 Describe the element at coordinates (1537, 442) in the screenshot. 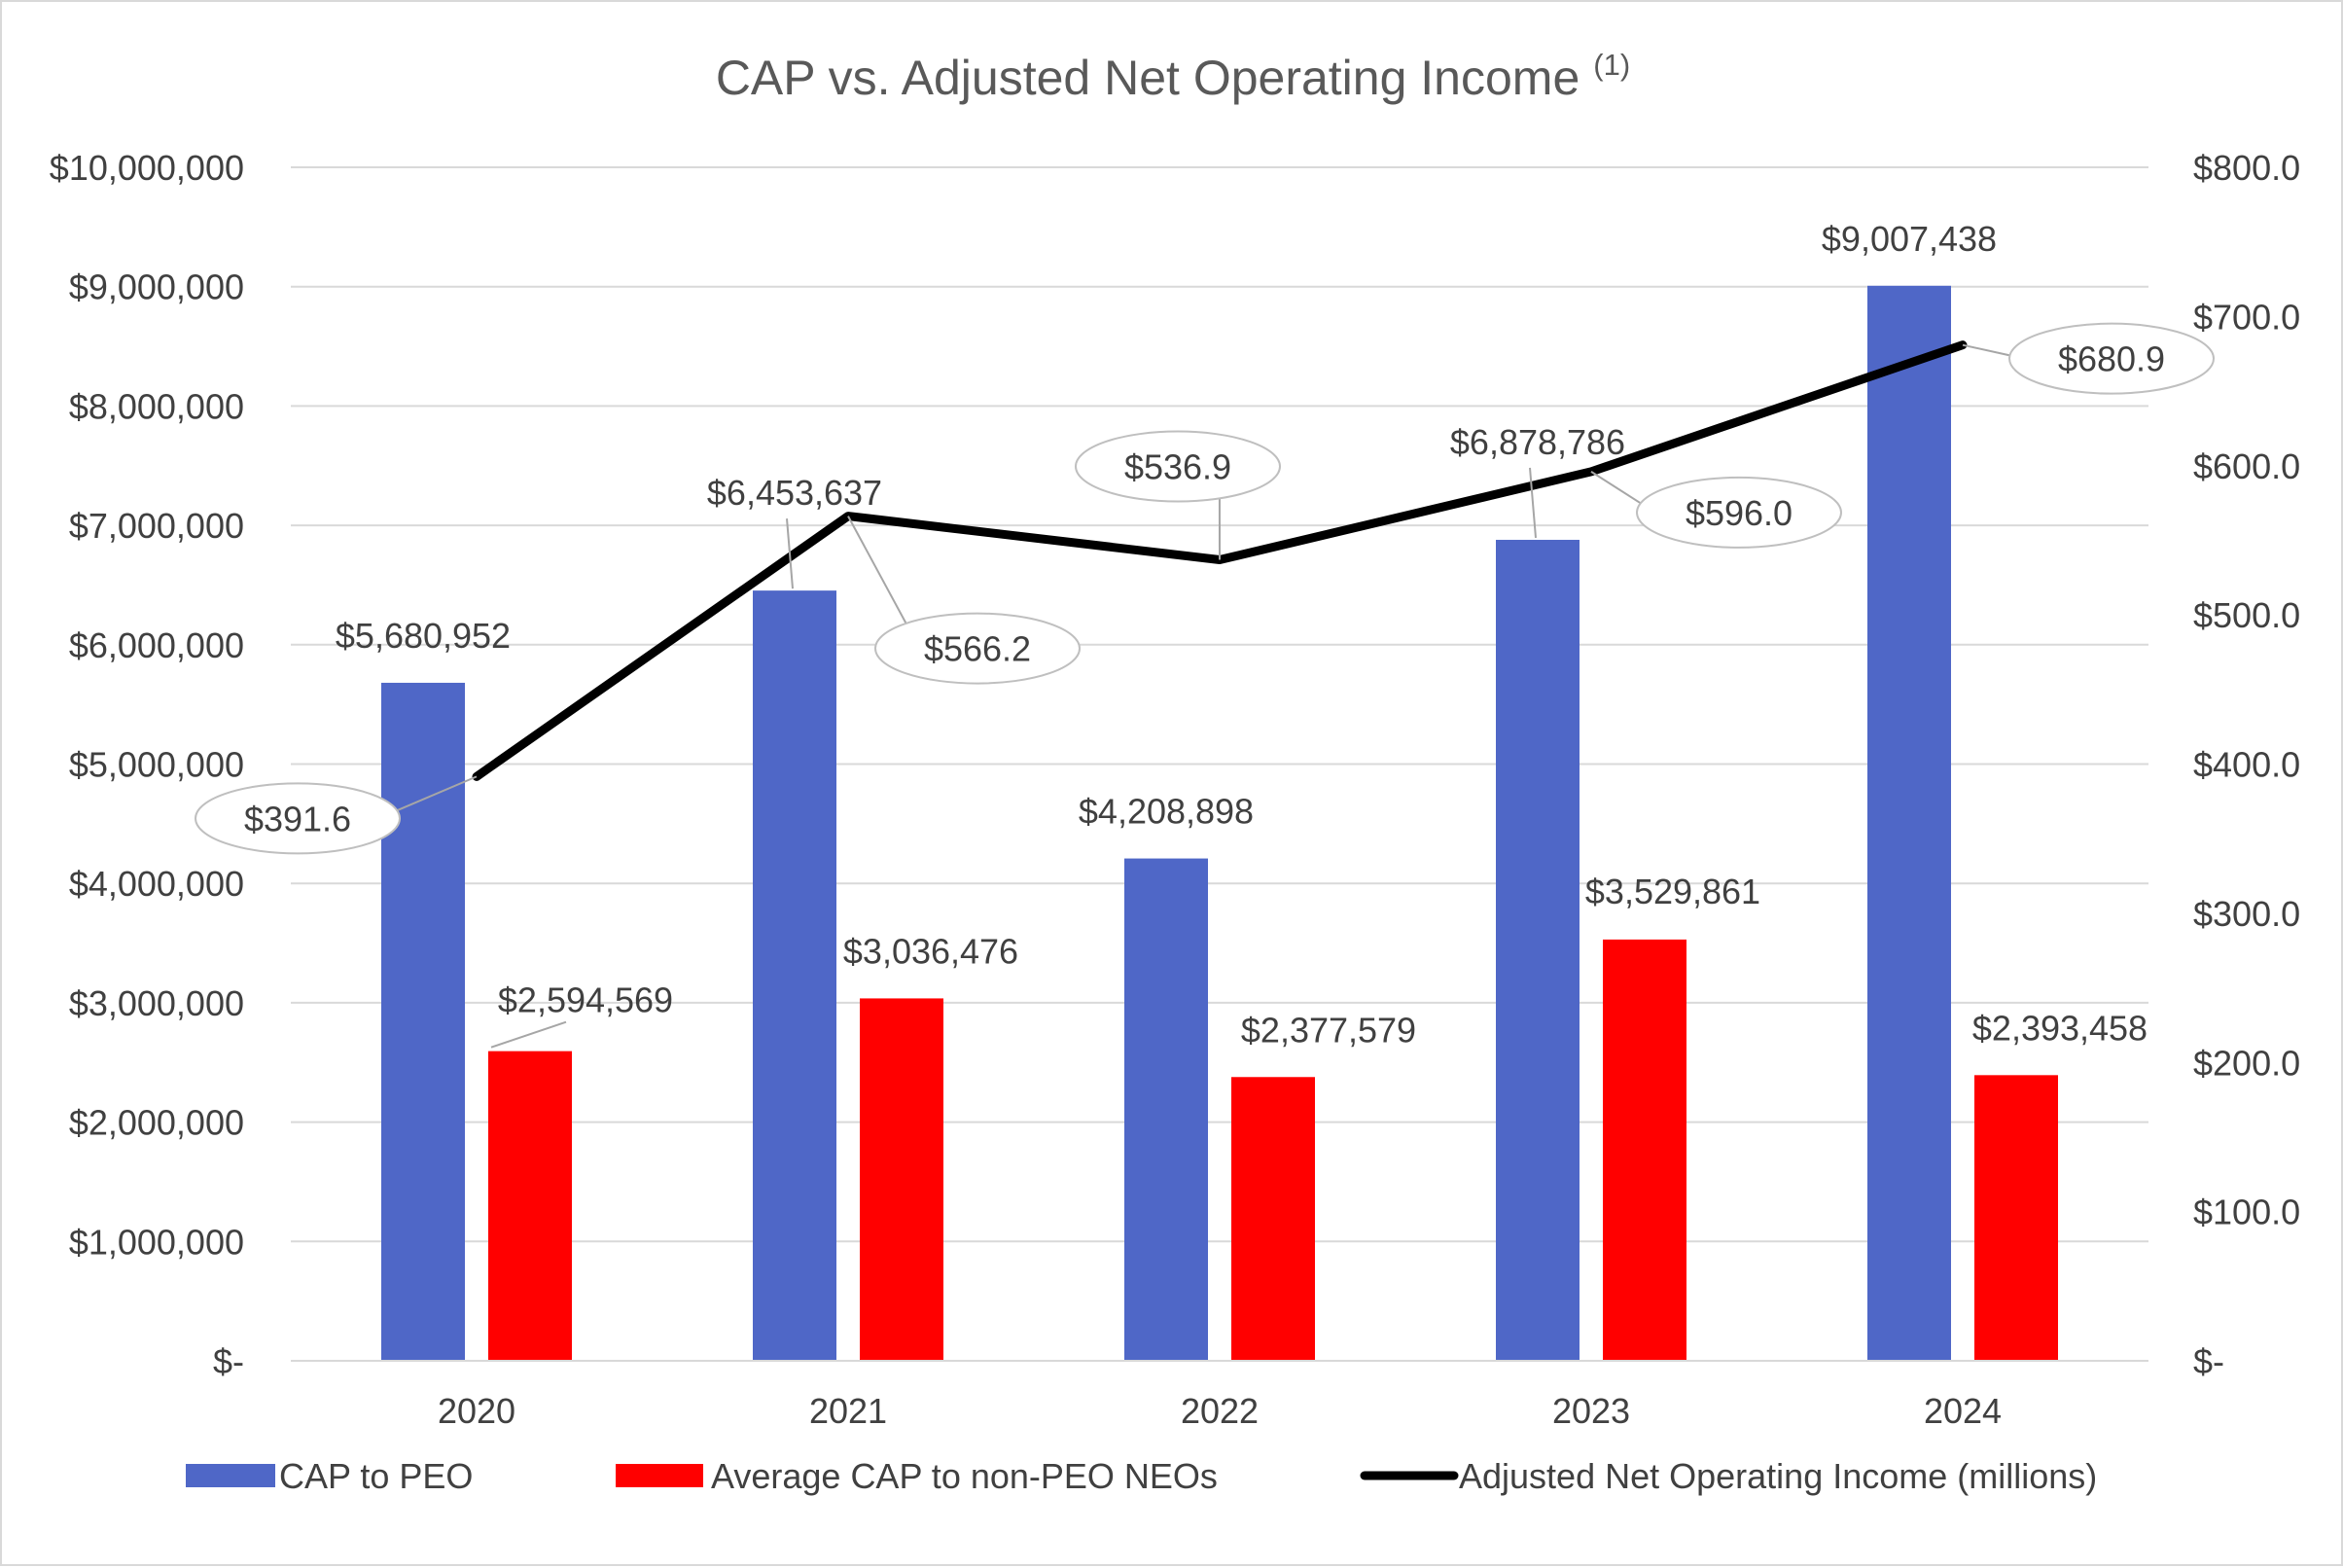

I see `bar-label-cap-to-peo: $6,878,786` at that location.